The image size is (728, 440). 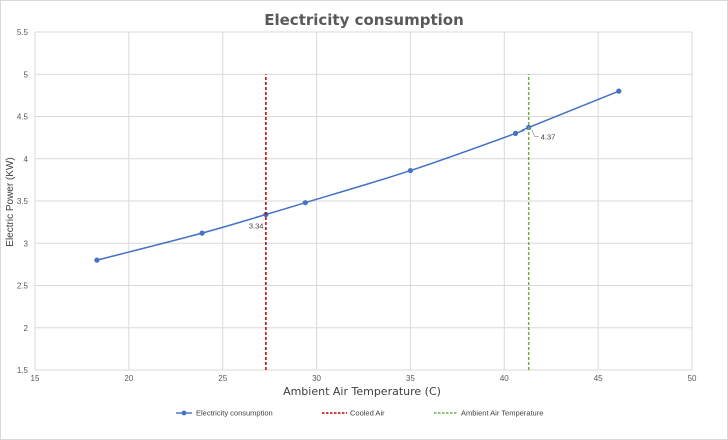 What do you see at coordinates (184, 413) in the screenshot?
I see `legend-marker` at bounding box center [184, 413].